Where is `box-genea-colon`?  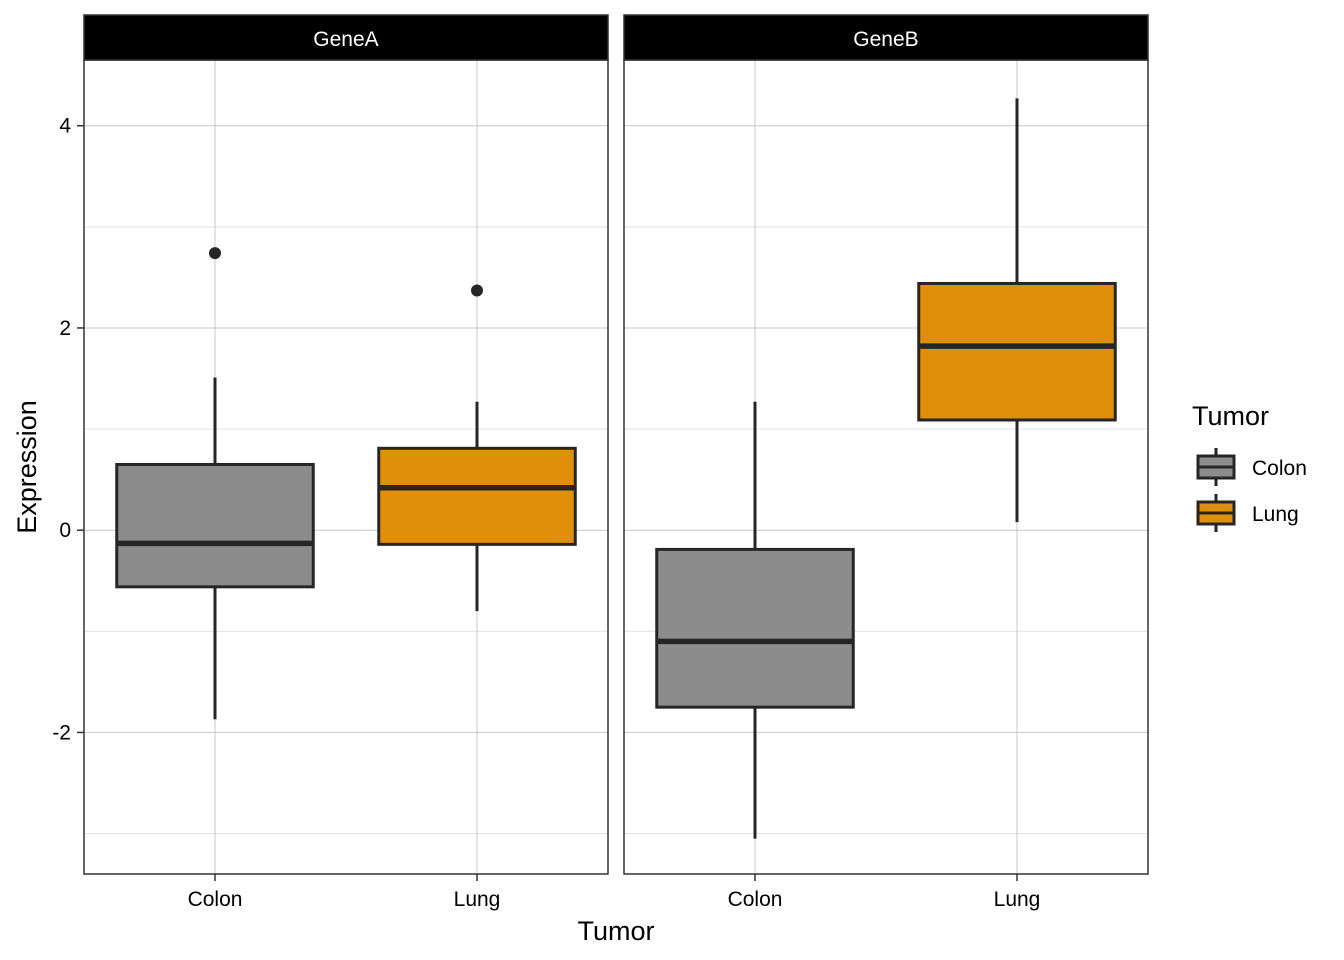
box-genea-colon is located at coordinates (215, 483).